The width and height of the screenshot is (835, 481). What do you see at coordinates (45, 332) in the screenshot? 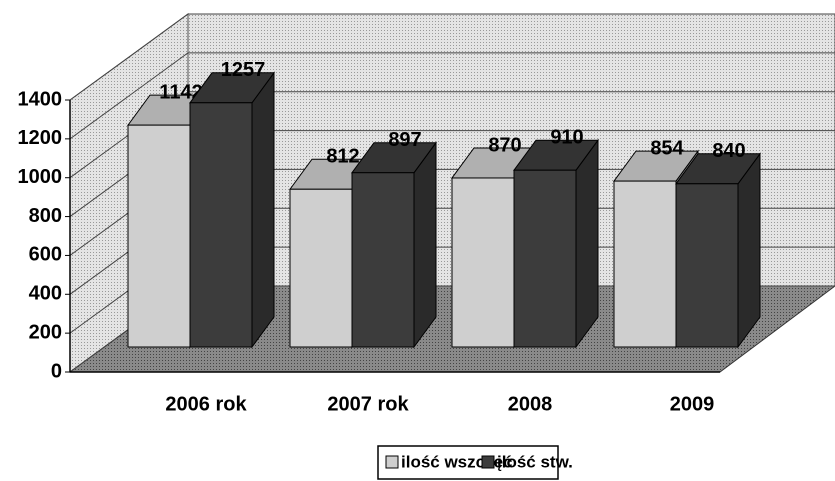
I see `y-tick-label: 200` at bounding box center [45, 332].